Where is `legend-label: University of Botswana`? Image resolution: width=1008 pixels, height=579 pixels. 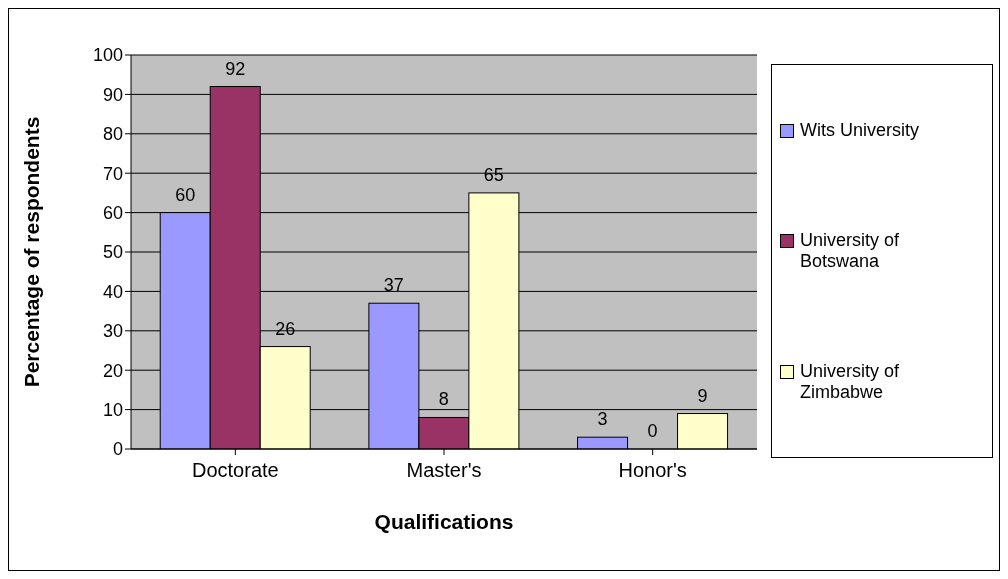 legend-label: University of Botswana is located at coordinates (850, 250).